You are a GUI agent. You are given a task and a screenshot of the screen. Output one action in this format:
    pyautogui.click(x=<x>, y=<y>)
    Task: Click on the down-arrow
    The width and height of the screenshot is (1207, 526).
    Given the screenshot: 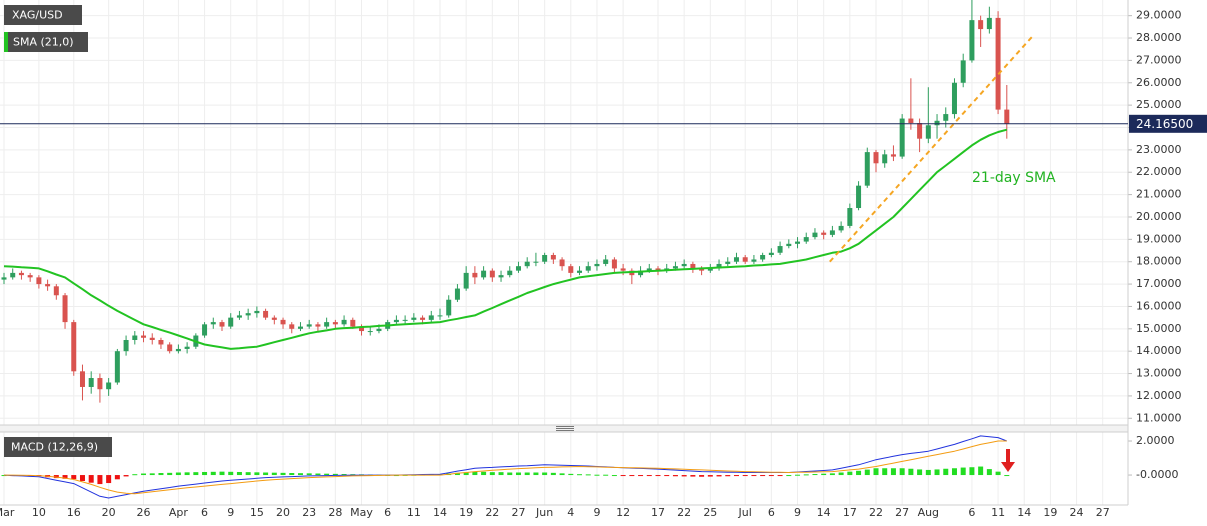 What is the action you would take?
    pyautogui.click(x=1008, y=460)
    